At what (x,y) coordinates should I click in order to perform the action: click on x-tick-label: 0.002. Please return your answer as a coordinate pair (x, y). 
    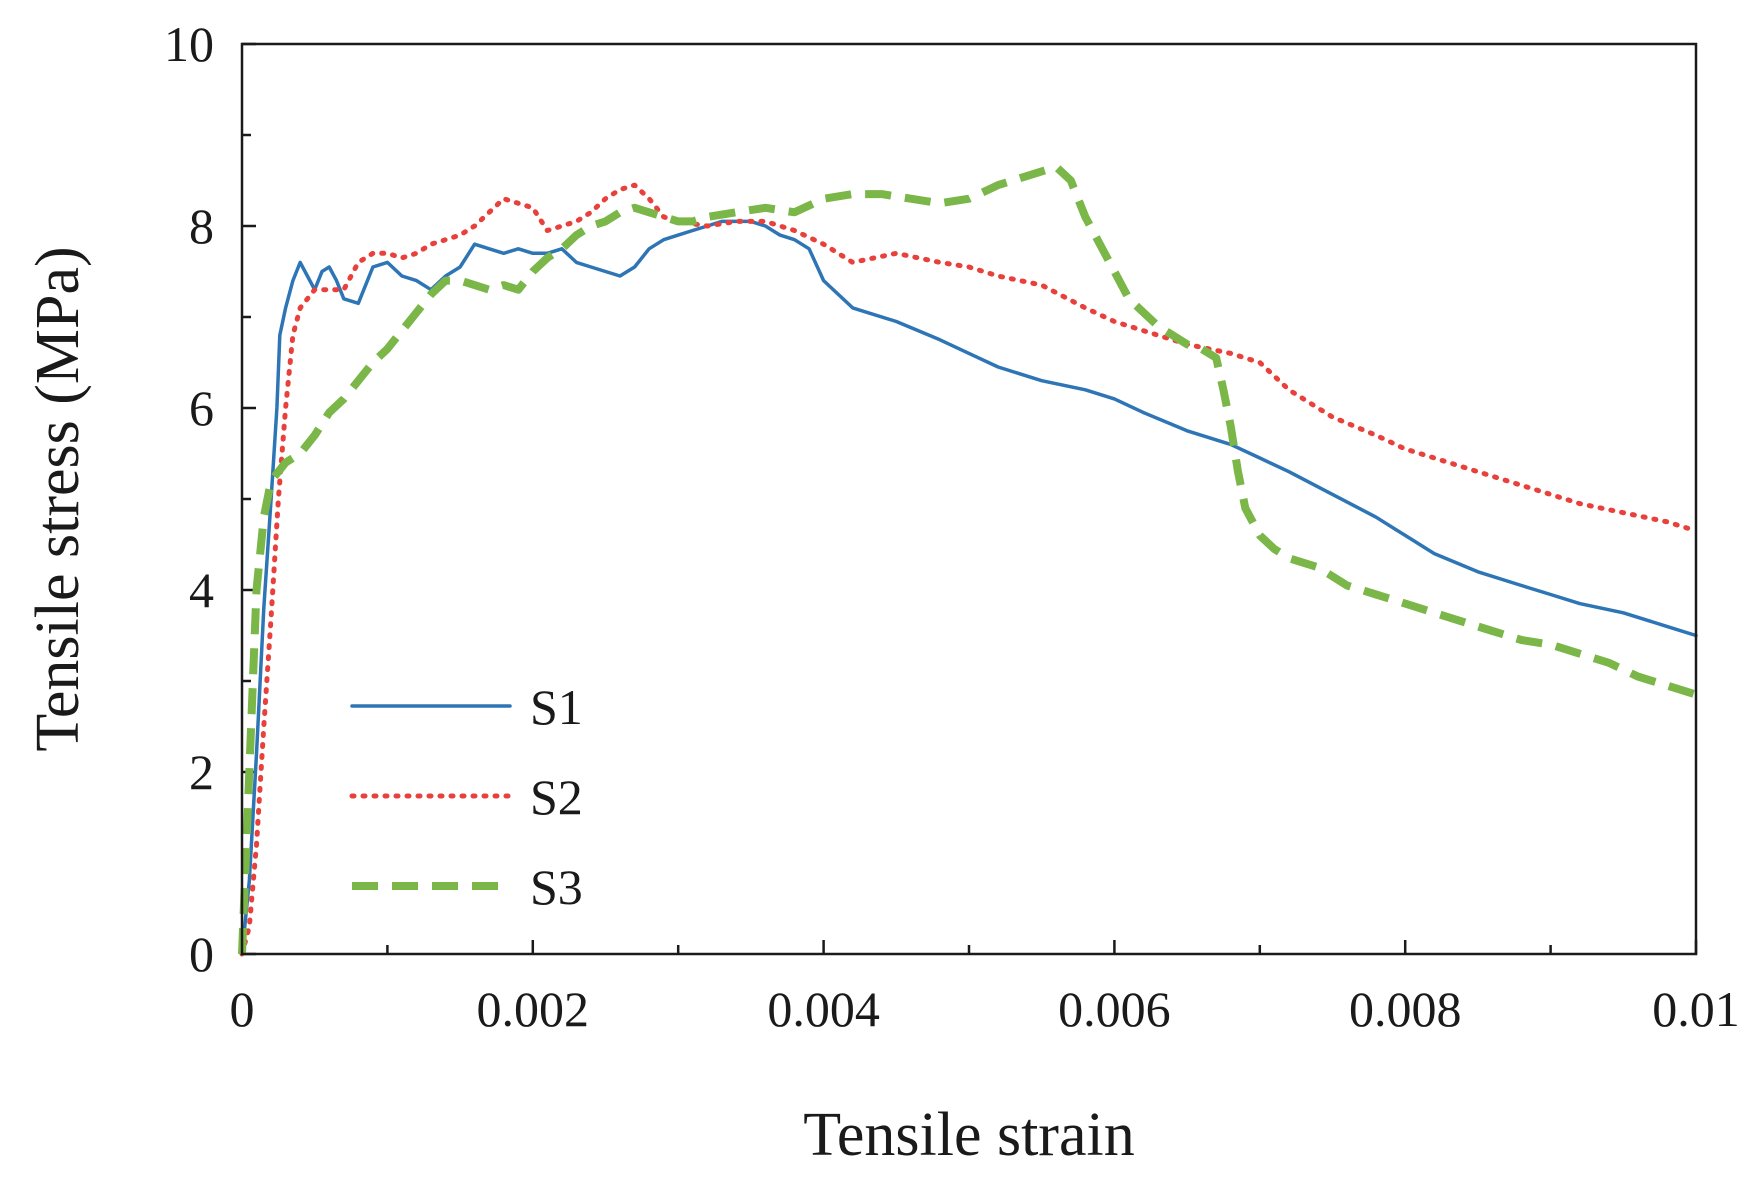
    Looking at the image, I should click on (533, 1009).